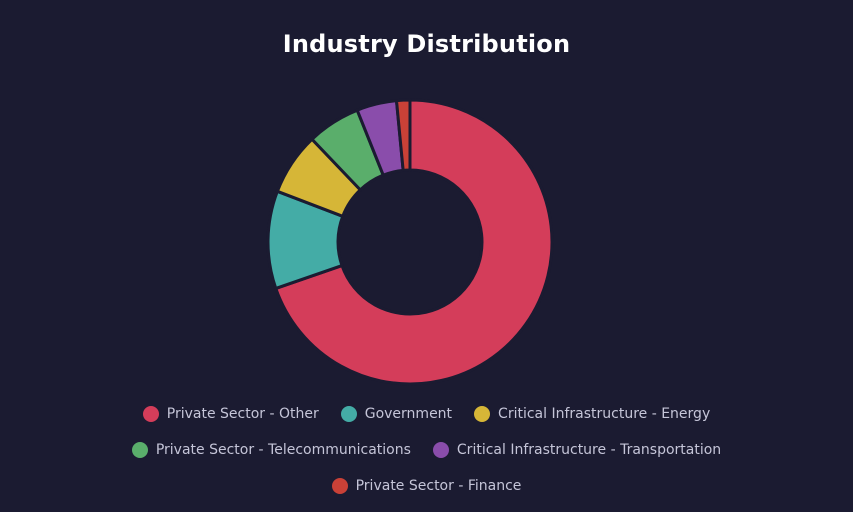 The height and width of the screenshot is (512, 853). I want to click on legend-item-government: Government, so click(396, 414).